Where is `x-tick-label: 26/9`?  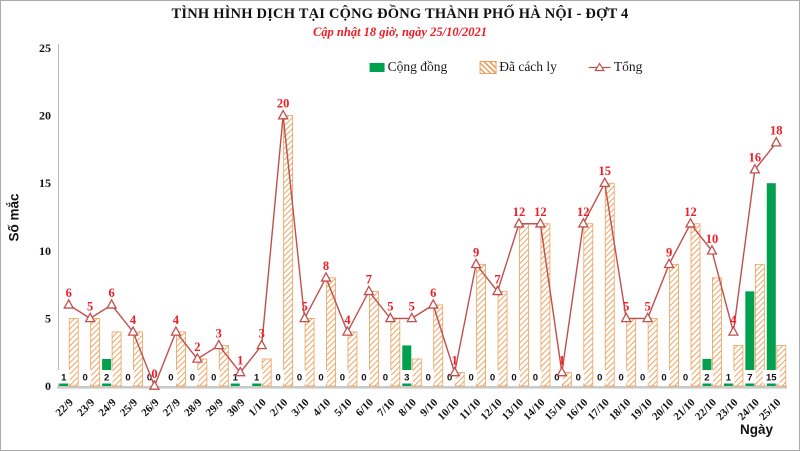 x-tick-label: 26/9 is located at coordinates (150, 407).